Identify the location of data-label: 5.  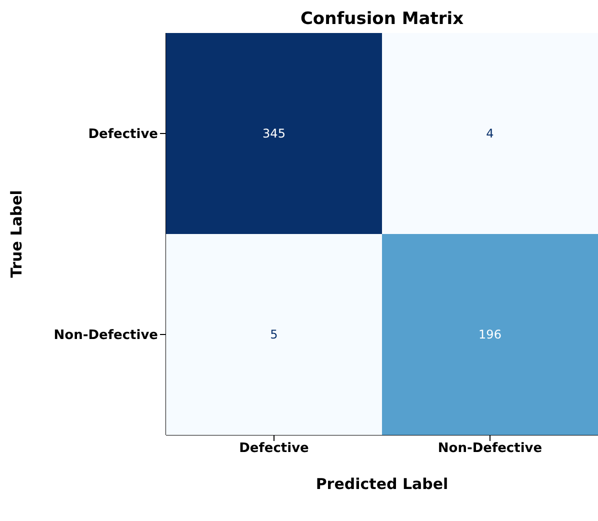
(274, 335).